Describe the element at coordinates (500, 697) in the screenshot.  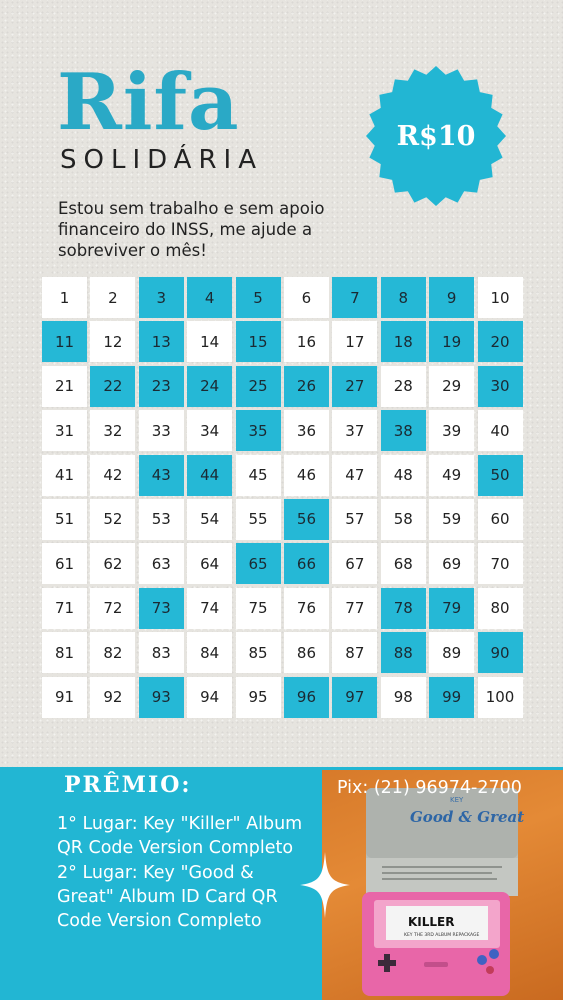
I see `raffle-number-cell: 100` at that location.